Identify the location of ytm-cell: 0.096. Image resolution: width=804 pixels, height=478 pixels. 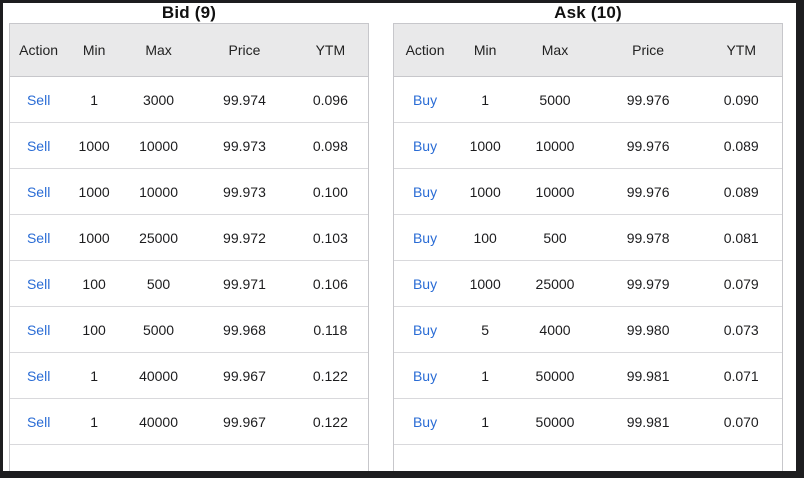
(330, 99).